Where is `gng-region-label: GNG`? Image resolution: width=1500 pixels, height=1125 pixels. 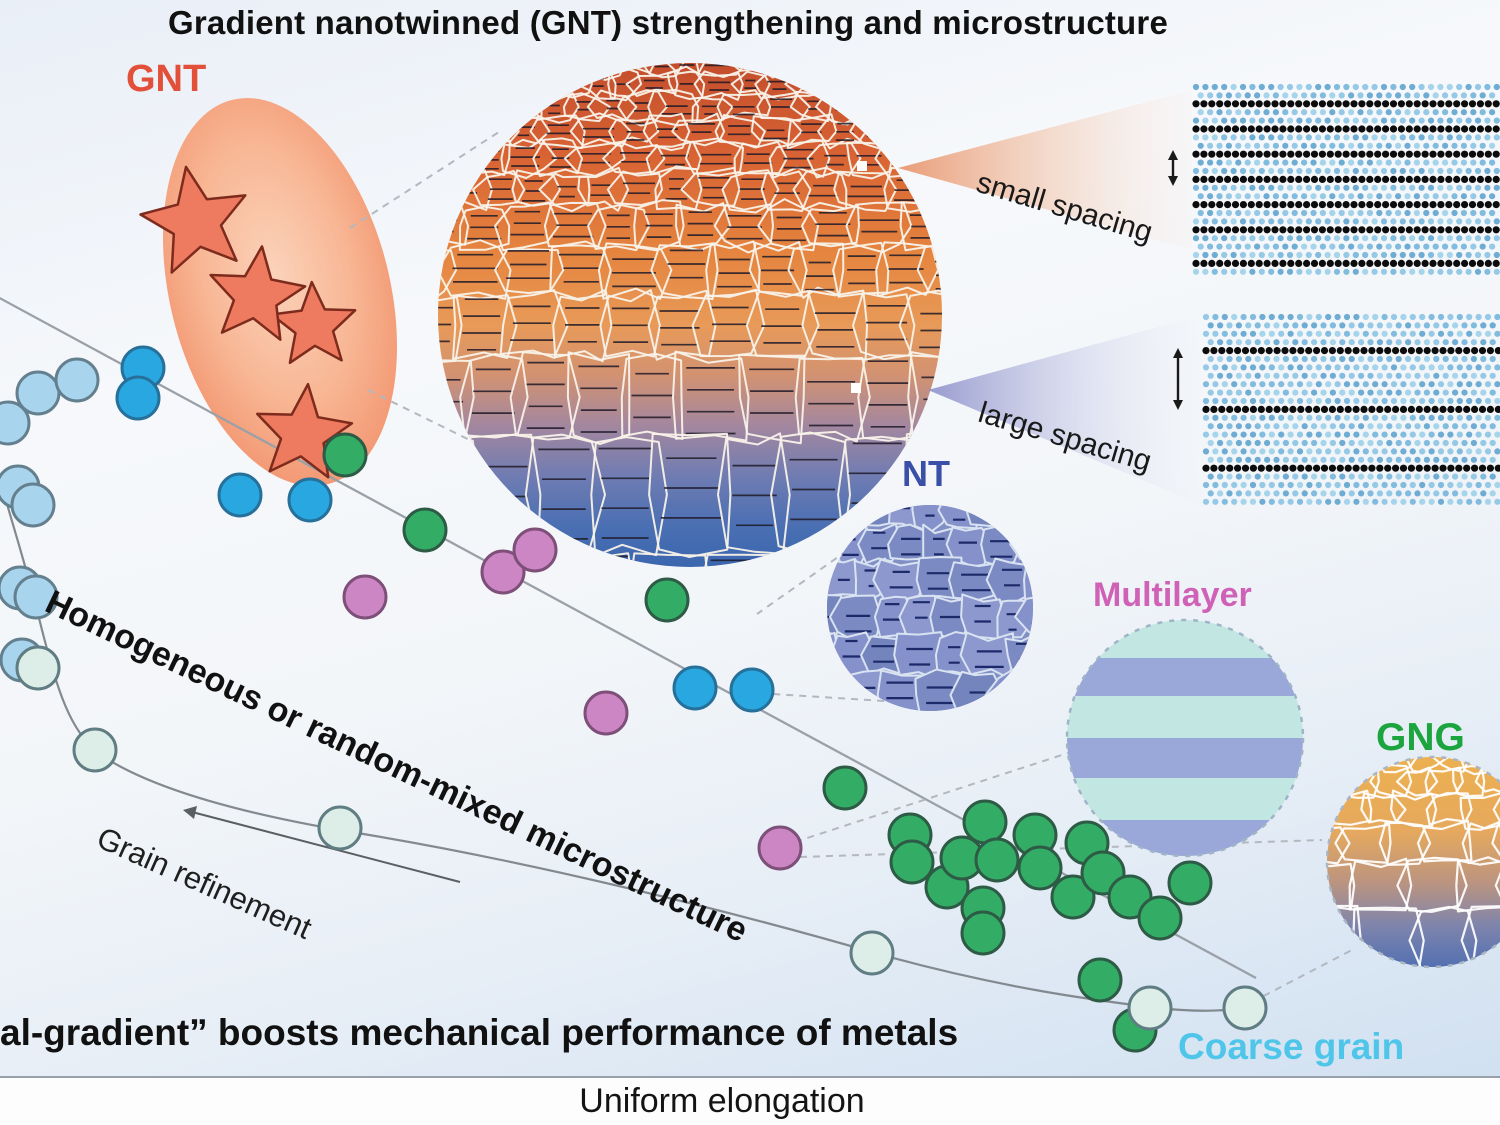
gng-region-label: GNG is located at coordinates (1420, 737).